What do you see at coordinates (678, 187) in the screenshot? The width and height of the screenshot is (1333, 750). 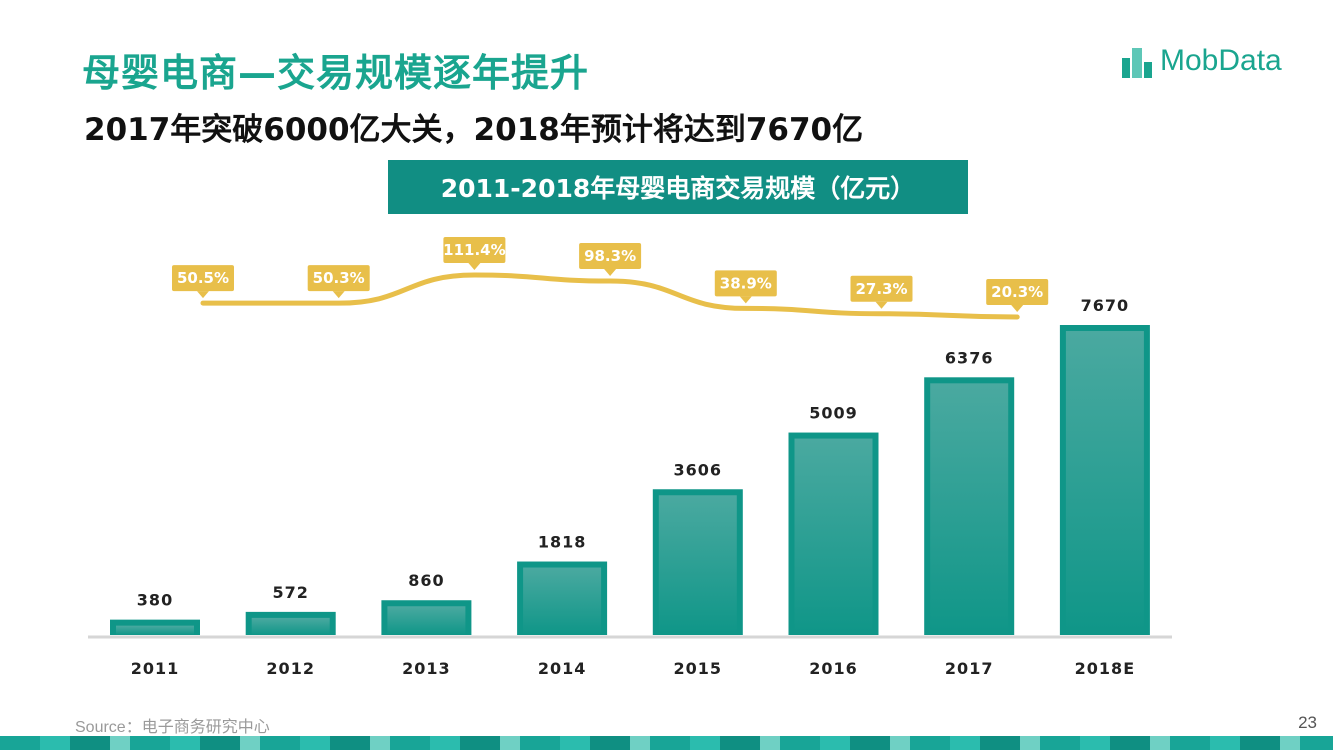 I see `chart-title: 2011-2018年母婴电商交易规模（亿元）` at bounding box center [678, 187].